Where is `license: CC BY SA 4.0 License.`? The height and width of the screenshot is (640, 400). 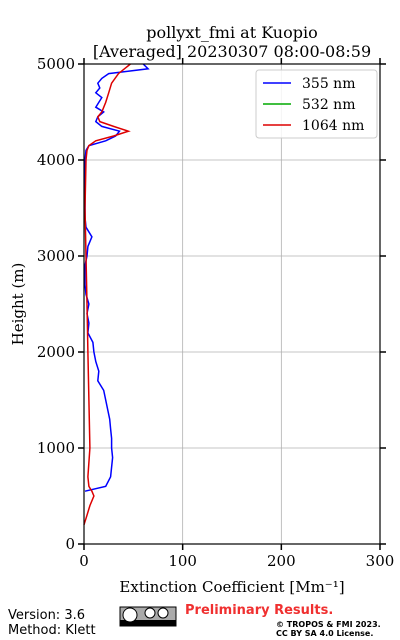
license: CC BY SA 4.0 License. is located at coordinates (324, 633).